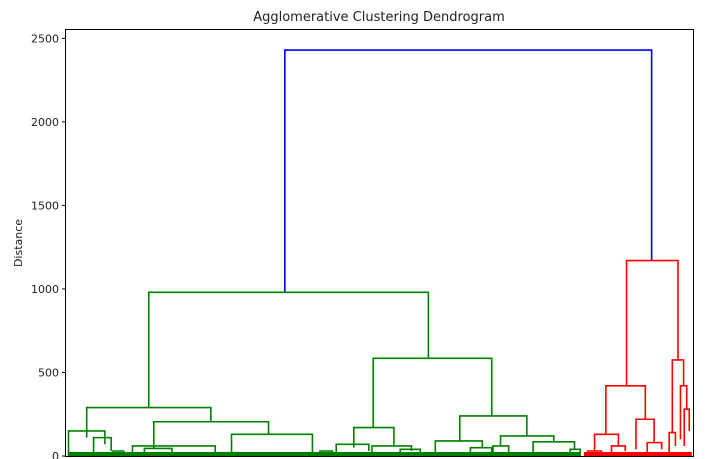 The height and width of the screenshot is (459, 714). Describe the element at coordinates (45, 38) in the screenshot. I see `y-tick-label: 2500` at that location.